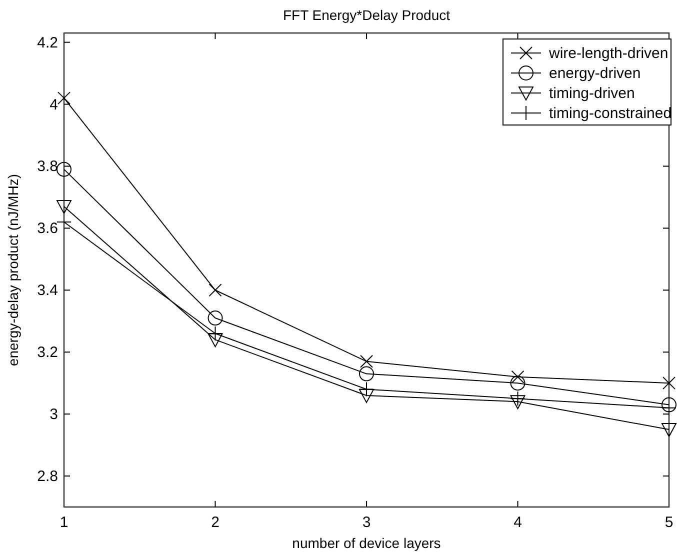 Image resolution: width=677 pixels, height=554 pixels. I want to click on y-axis-title: energy-delay product (nJ/MHz), so click(13, 270).